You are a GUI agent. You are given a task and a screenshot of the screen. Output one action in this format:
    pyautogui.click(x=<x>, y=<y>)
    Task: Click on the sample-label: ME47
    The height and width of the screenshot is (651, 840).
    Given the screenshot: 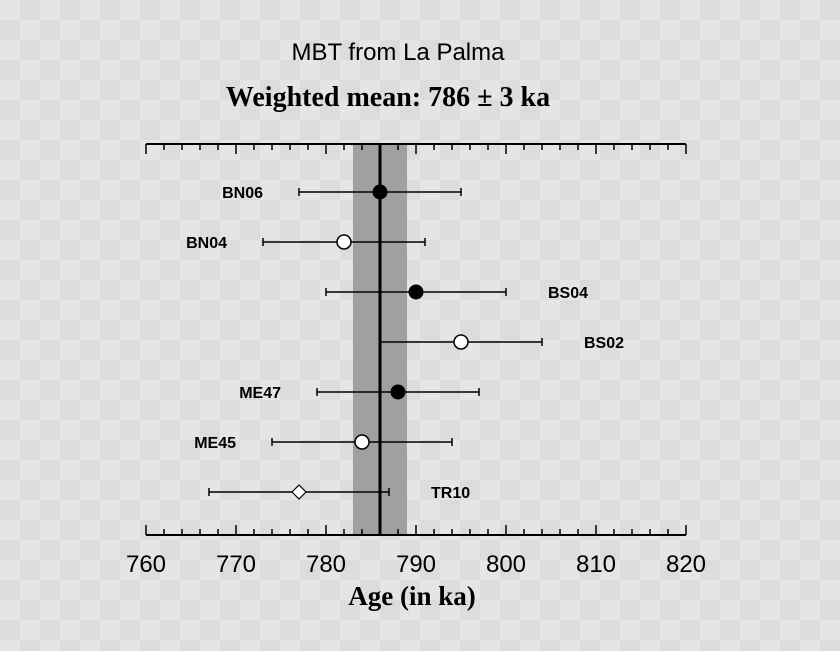 What is the action you would take?
    pyautogui.click(x=260, y=393)
    